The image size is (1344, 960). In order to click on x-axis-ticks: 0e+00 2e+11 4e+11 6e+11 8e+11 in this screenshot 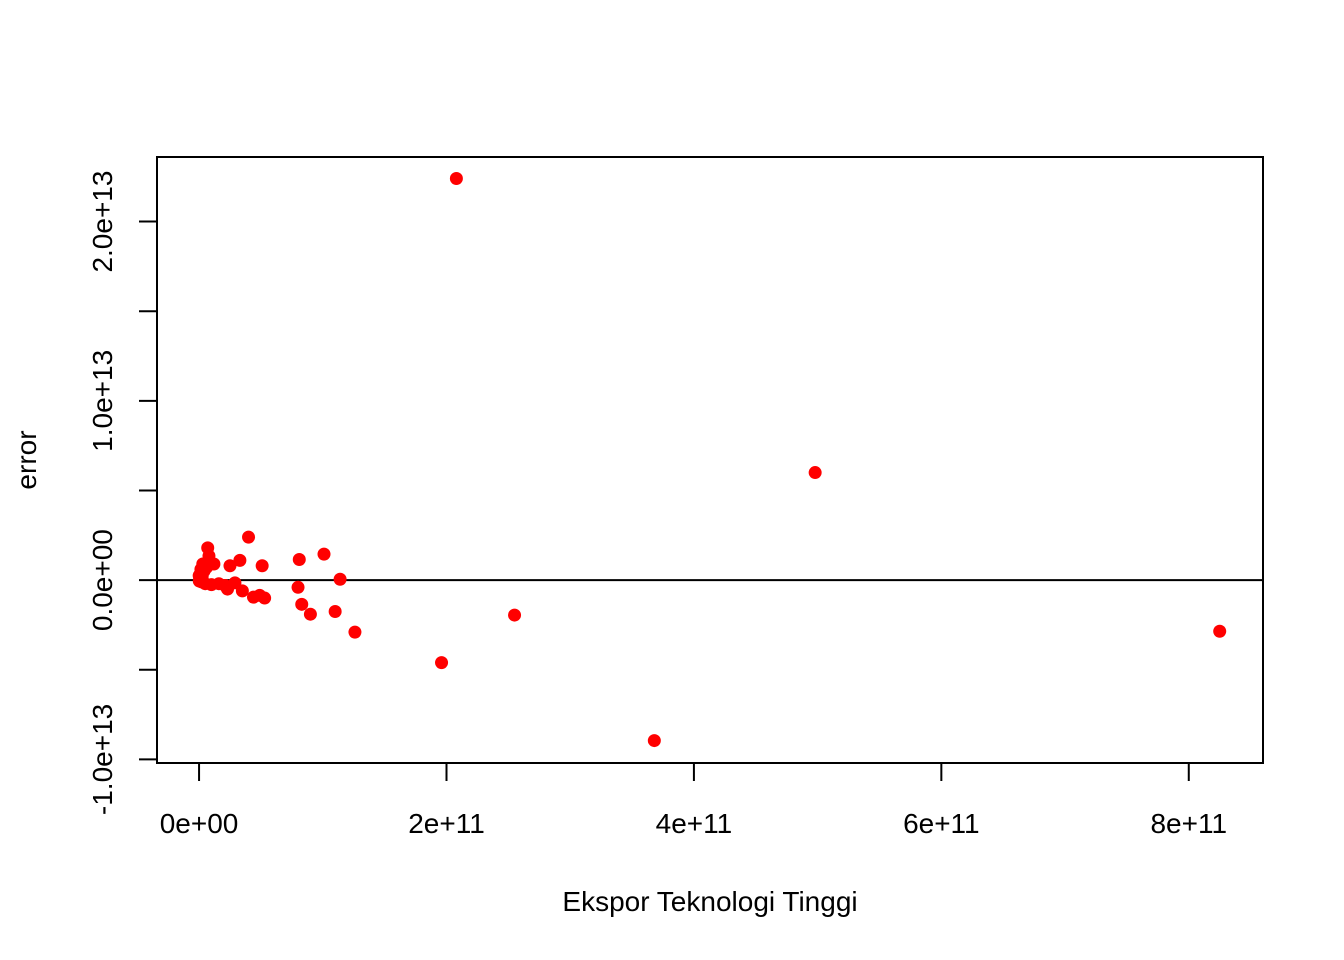, I will do `click(693, 801)`.